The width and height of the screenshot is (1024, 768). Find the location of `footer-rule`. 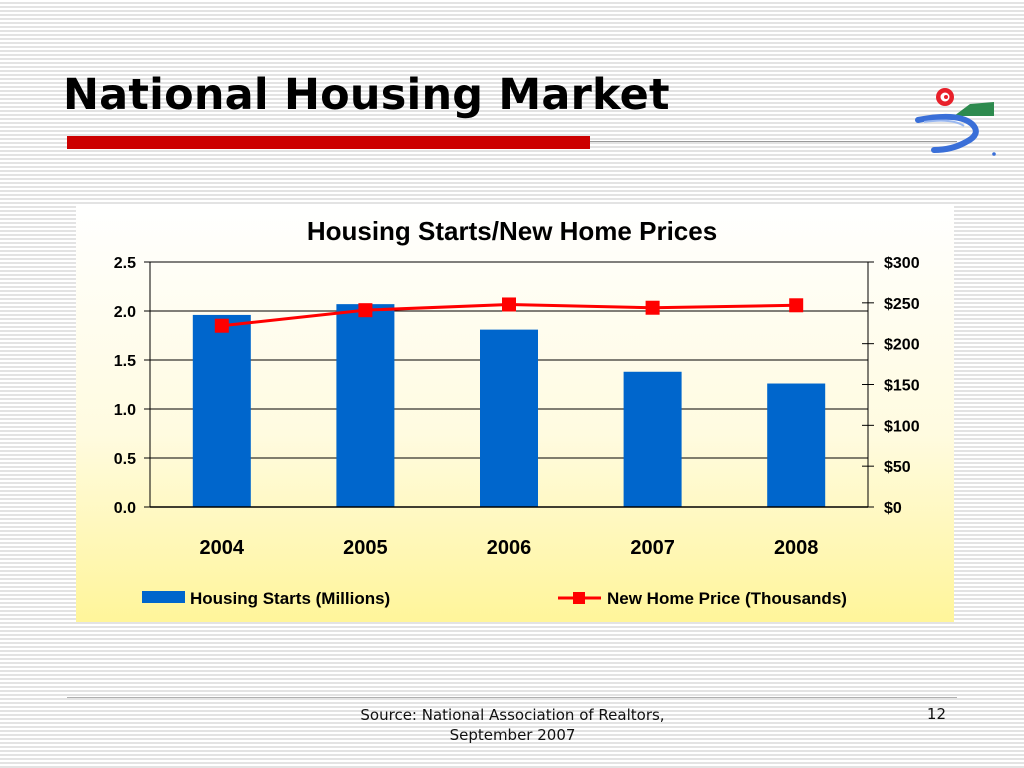

footer-rule is located at coordinates (512, 697).